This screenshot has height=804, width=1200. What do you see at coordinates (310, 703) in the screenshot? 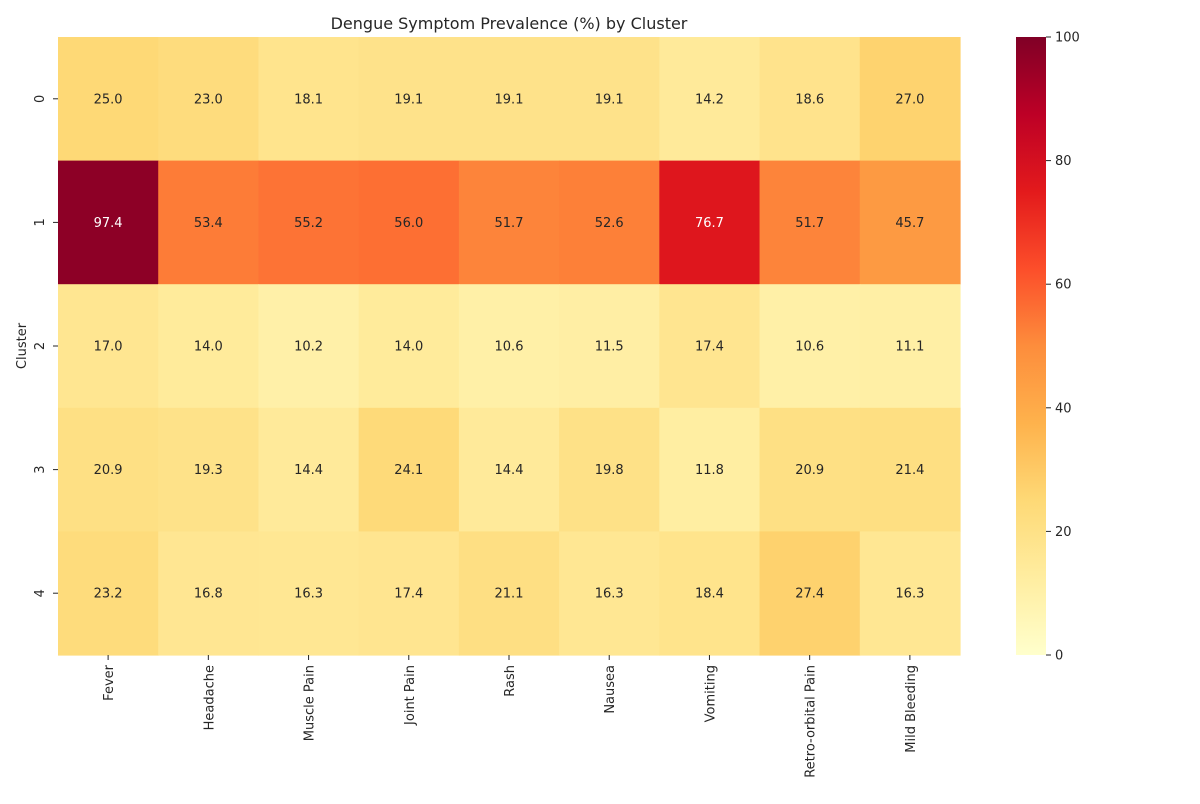
I see `x-tick-label: Muscle Pain` at bounding box center [310, 703].